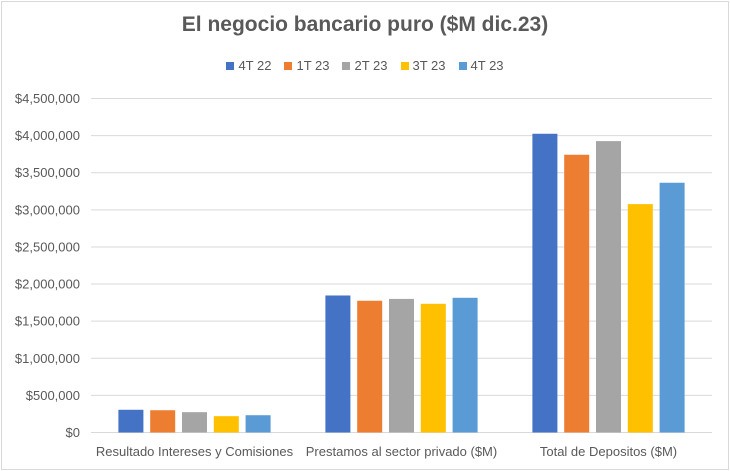 This screenshot has width=730, height=471. I want to click on legend-item: 2T 23, so click(365, 65).